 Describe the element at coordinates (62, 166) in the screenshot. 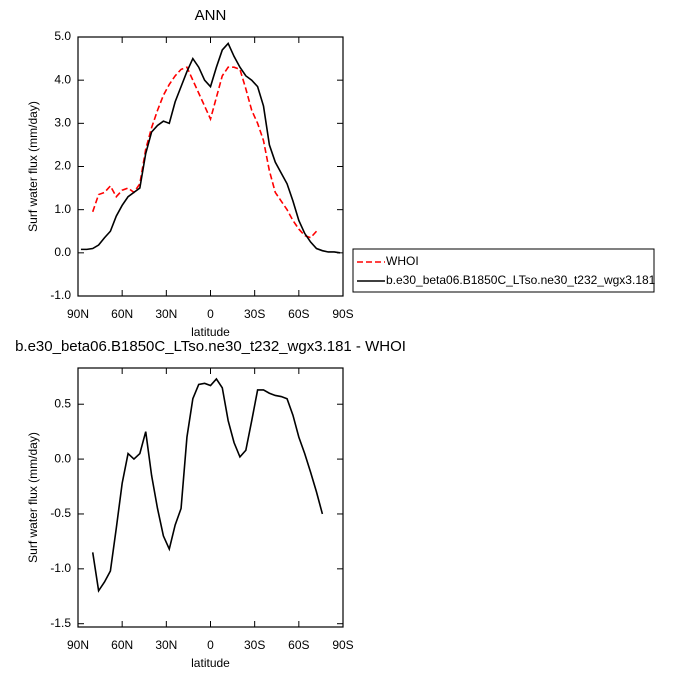

I see `y-tick-label: 2.0` at that location.